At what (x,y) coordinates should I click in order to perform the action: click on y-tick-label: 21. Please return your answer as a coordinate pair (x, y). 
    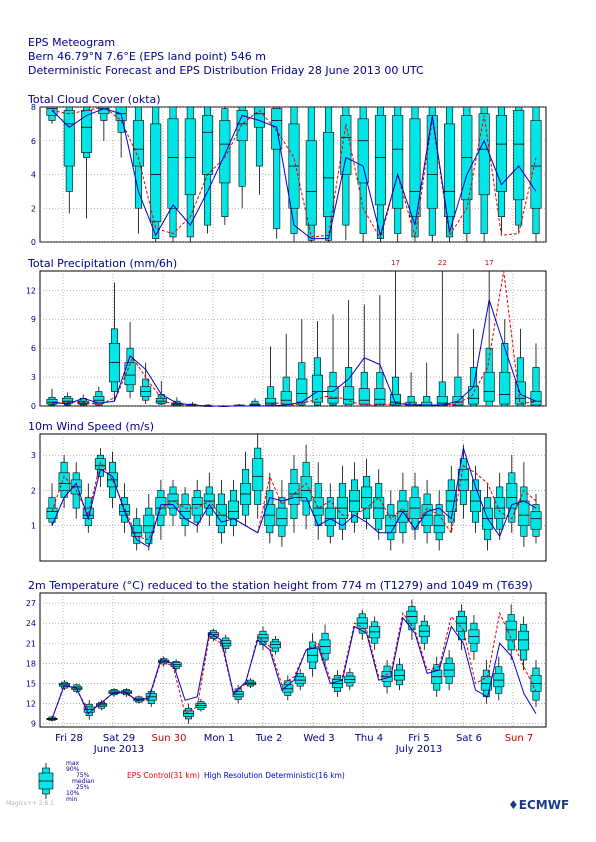
    Looking at the image, I should click on (31, 643).